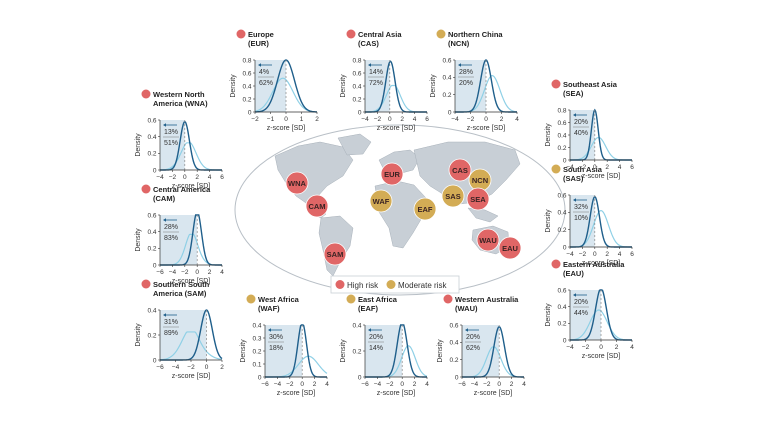 The image size is (780, 440). I want to click on panel-title-line-eau-0: Eastern Australia, so click(594, 264).